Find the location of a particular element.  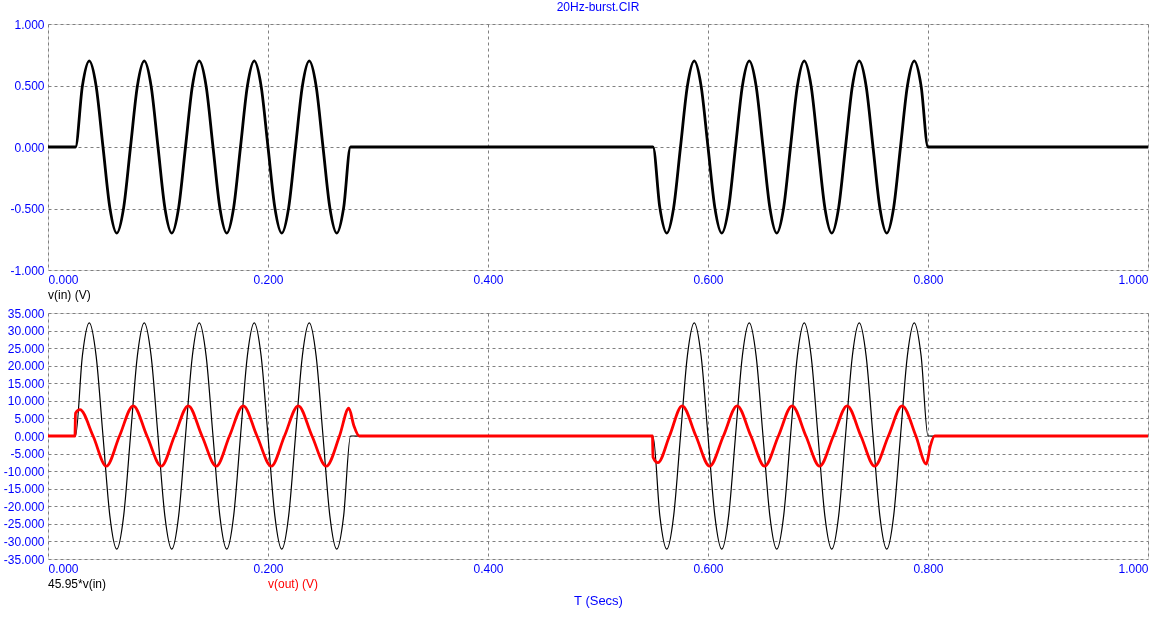

y-tick-label: 5.000 is located at coordinates (29, 418).